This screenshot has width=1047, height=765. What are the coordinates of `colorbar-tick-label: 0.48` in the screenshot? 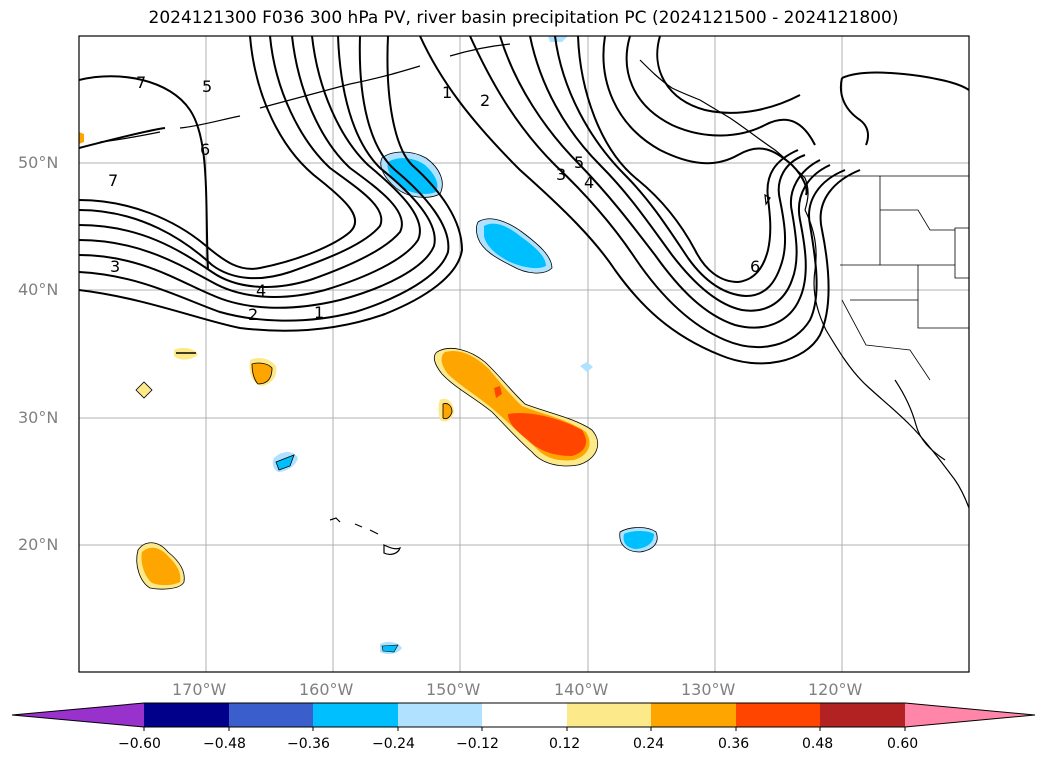 It's located at (818, 744).